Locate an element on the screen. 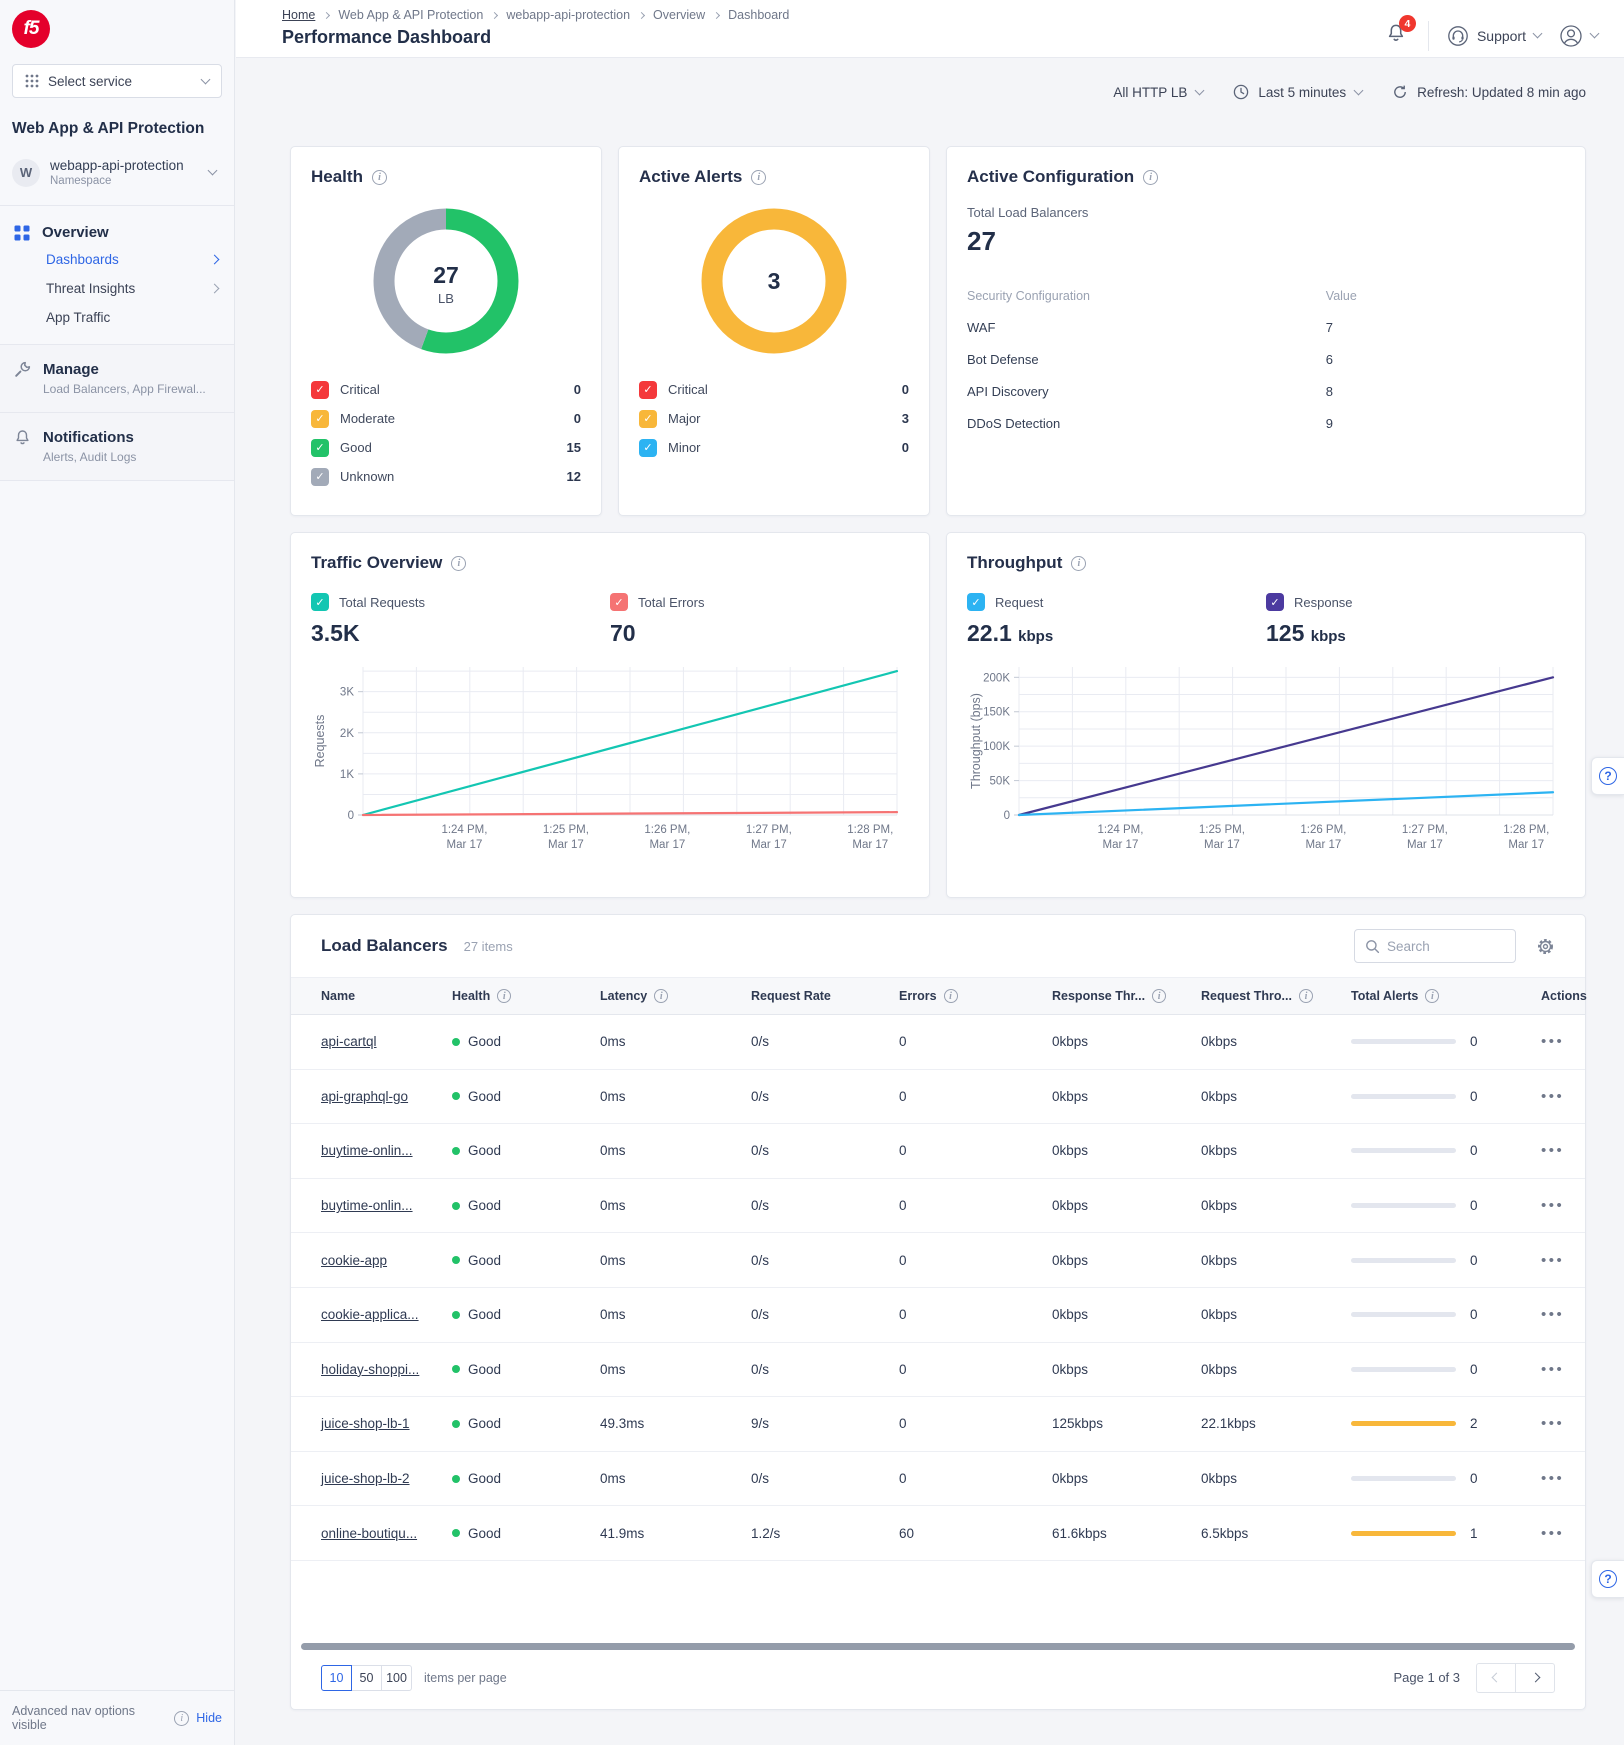 The height and width of the screenshot is (1745, 1624). lb-request-rate-cell: 9/s is located at coordinates (760, 1424).